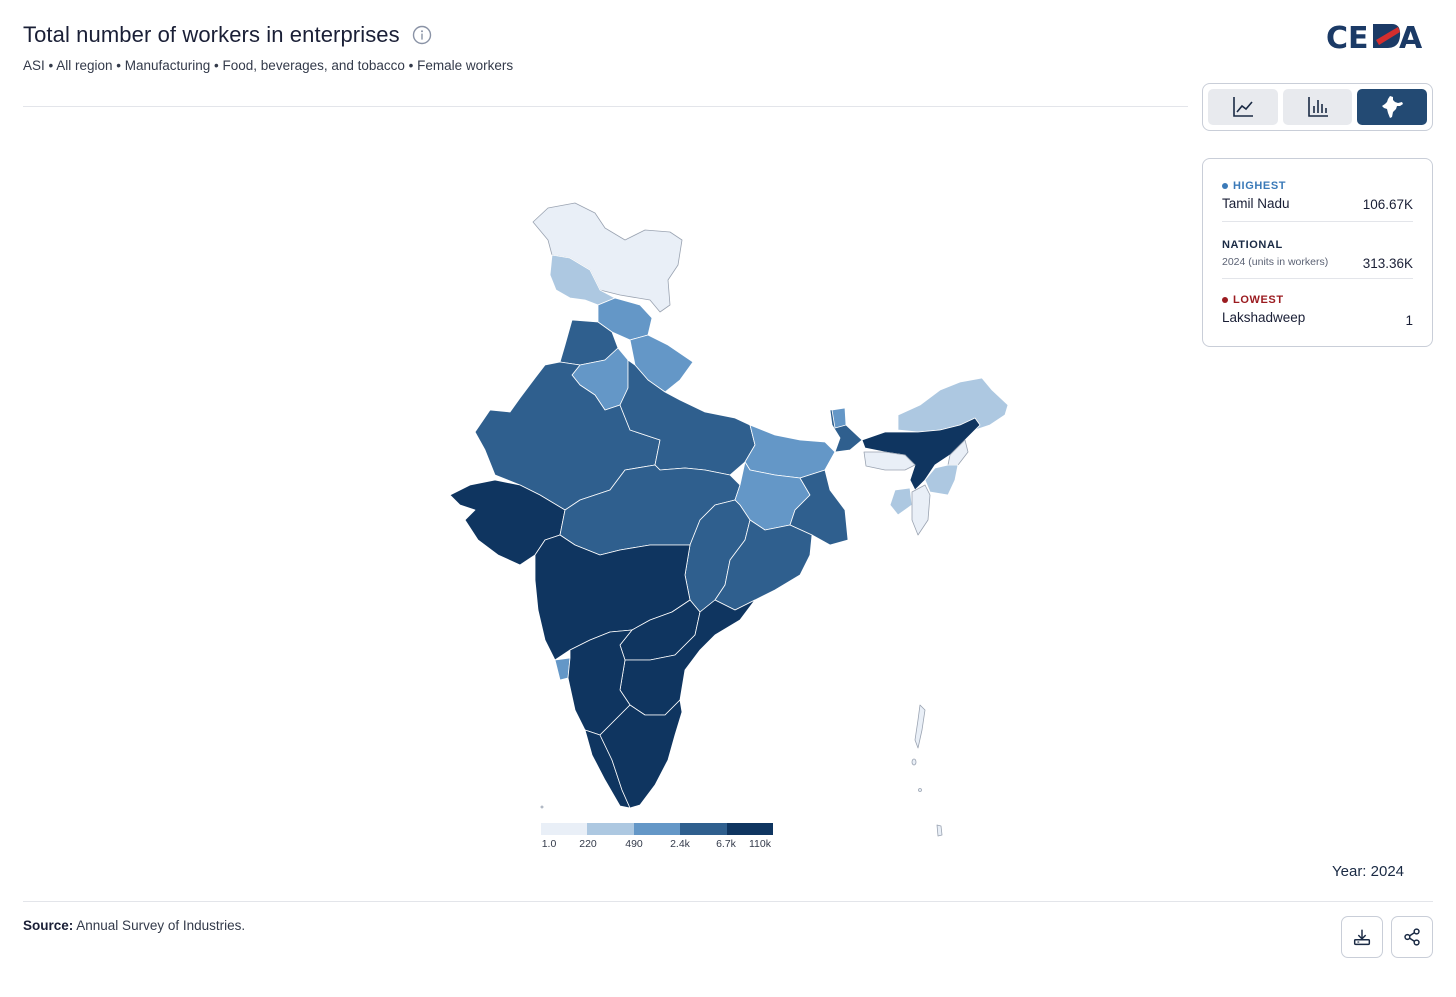 This screenshot has height=997, width=1456. Describe the element at coordinates (680, 844) in the screenshot. I see `legend-tick: 2.4k` at that location.